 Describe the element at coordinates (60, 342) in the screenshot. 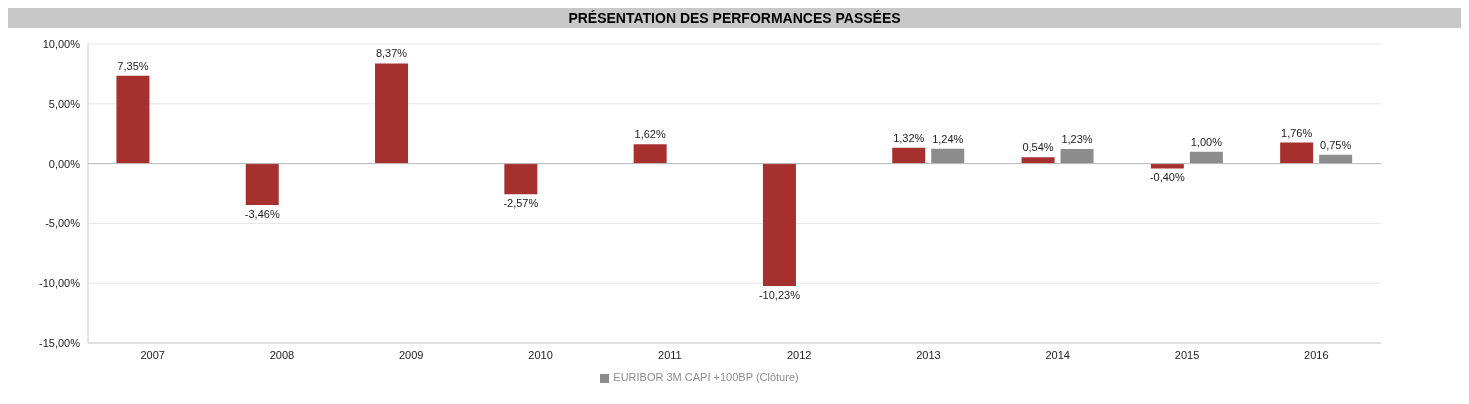

I see `y-tick-label: -15,00%` at that location.